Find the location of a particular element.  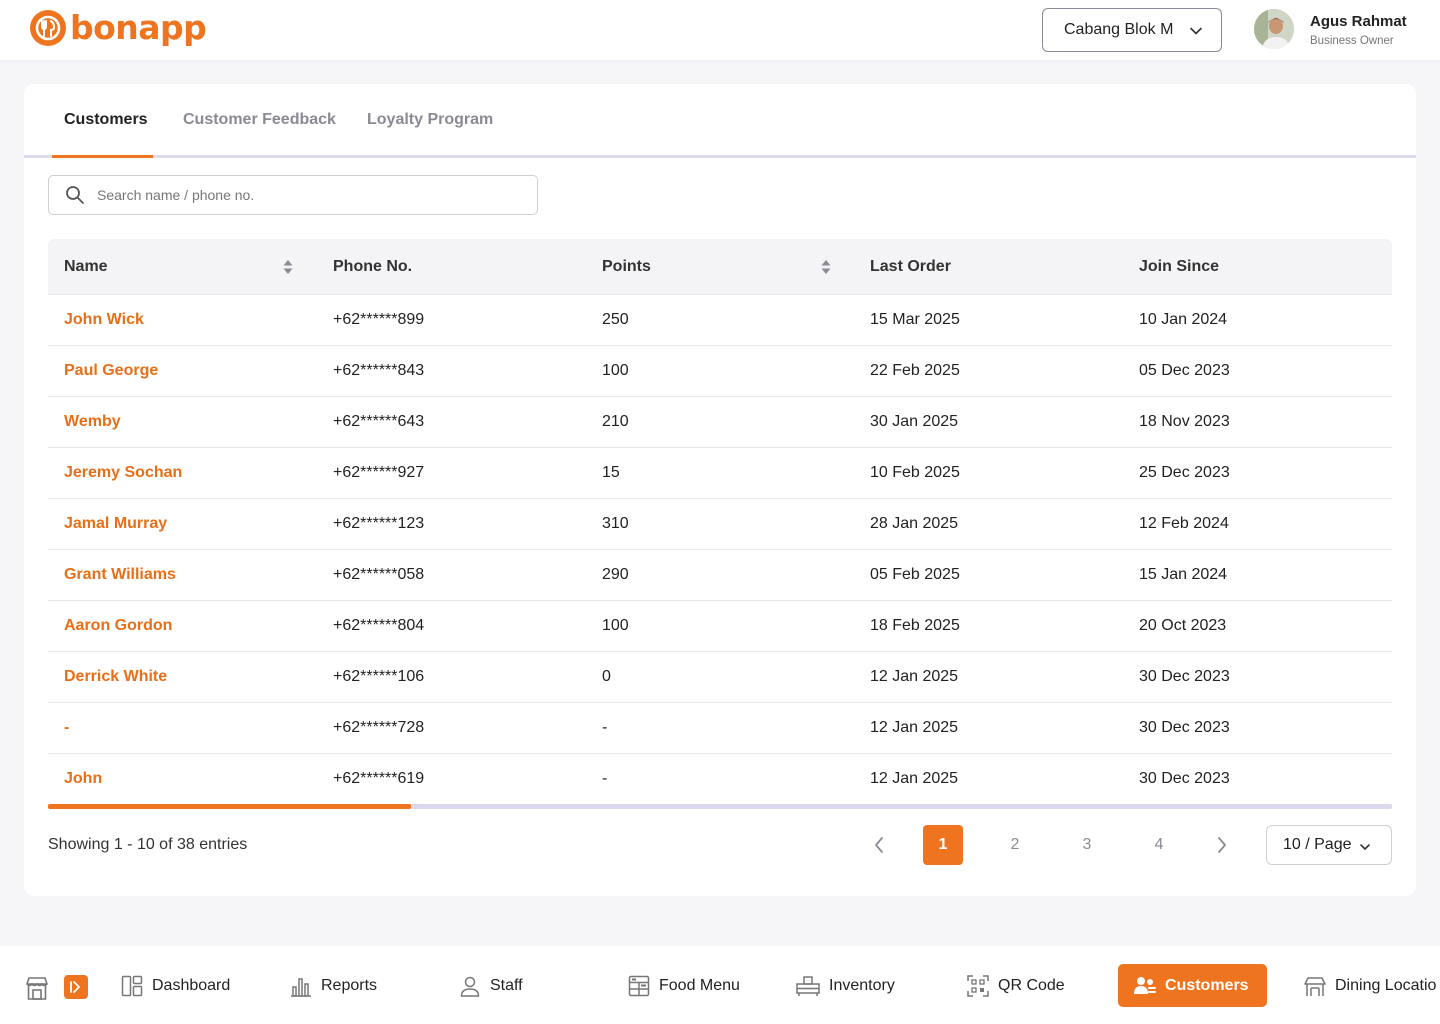

customer-name-link: John is located at coordinates (83, 778).